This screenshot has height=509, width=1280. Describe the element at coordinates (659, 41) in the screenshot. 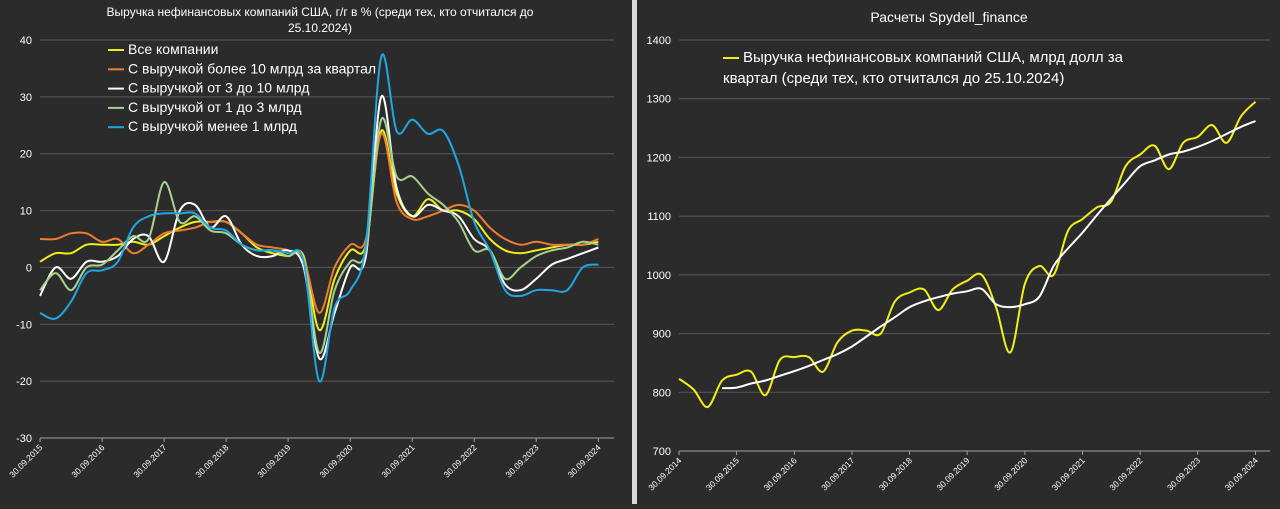

I see `y-tick-label: 1400` at that location.